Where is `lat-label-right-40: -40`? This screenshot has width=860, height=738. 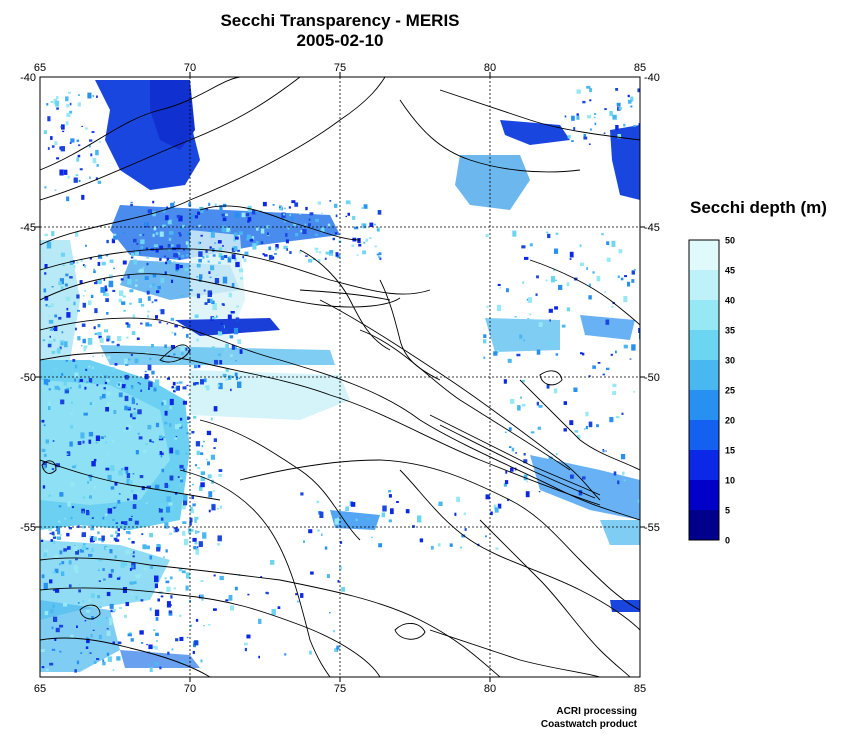 lat-label-right-40: -40 is located at coordinates (652, 78).